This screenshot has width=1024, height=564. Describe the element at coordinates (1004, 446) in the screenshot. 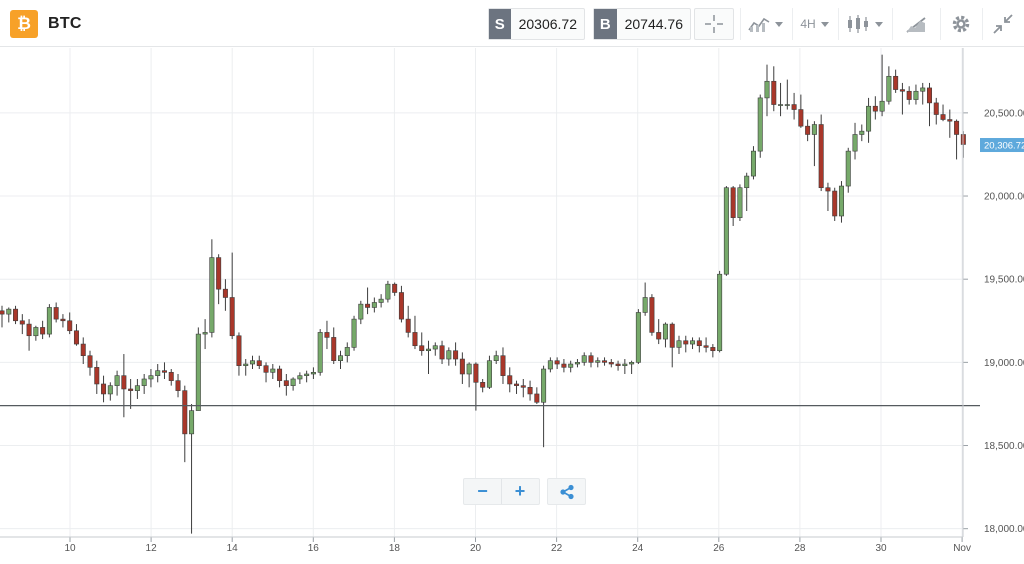

I see `y-tick-label: 18,500.00` at that location.